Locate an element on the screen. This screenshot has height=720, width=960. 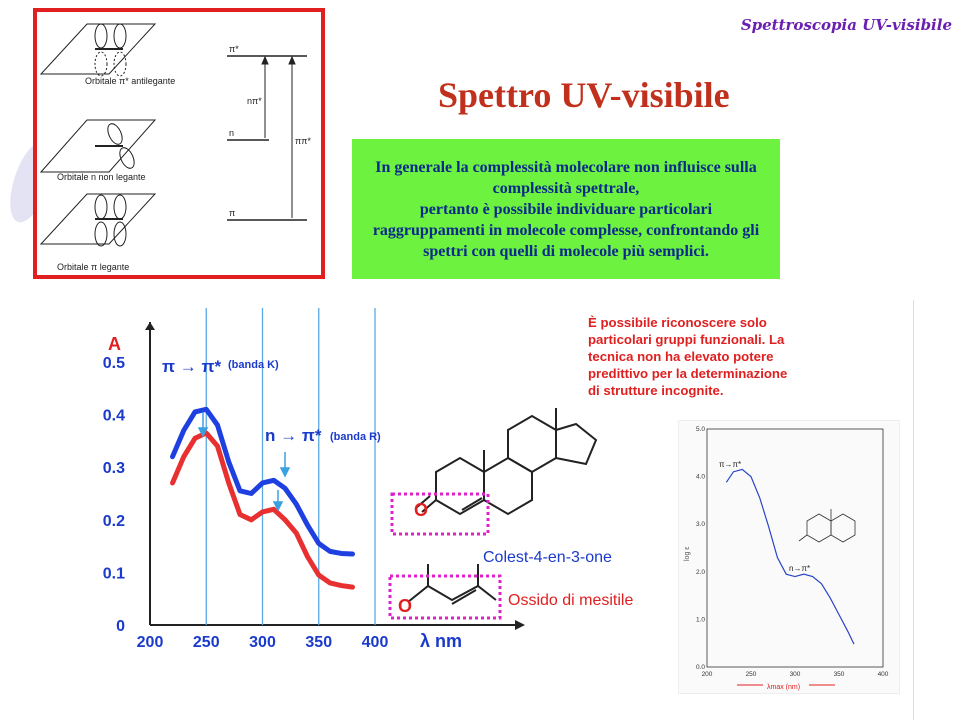
tick-labels: 200 250 300 350 400 0 0.1 0.2 0.3 0.4 0.5 is located at coordinates (246, 503).